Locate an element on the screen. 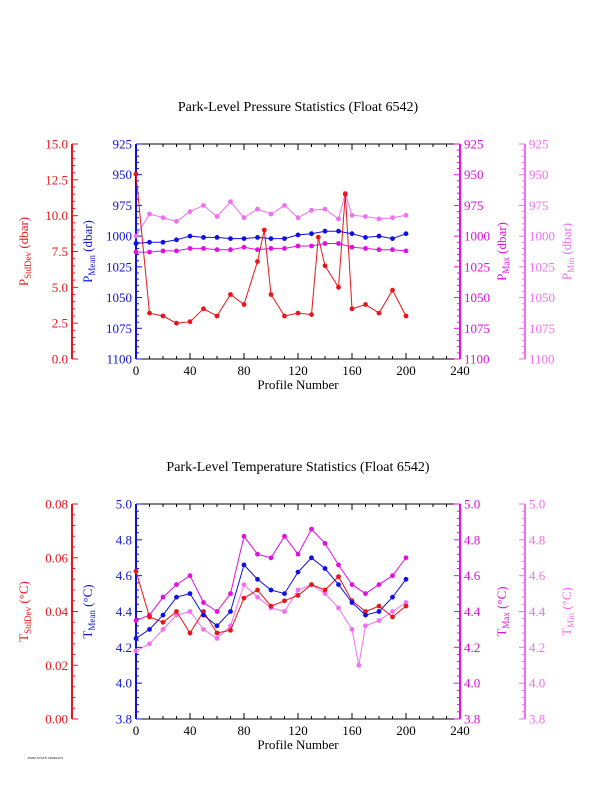  x-tick-label: 160 is located at coordinates (352, 370).